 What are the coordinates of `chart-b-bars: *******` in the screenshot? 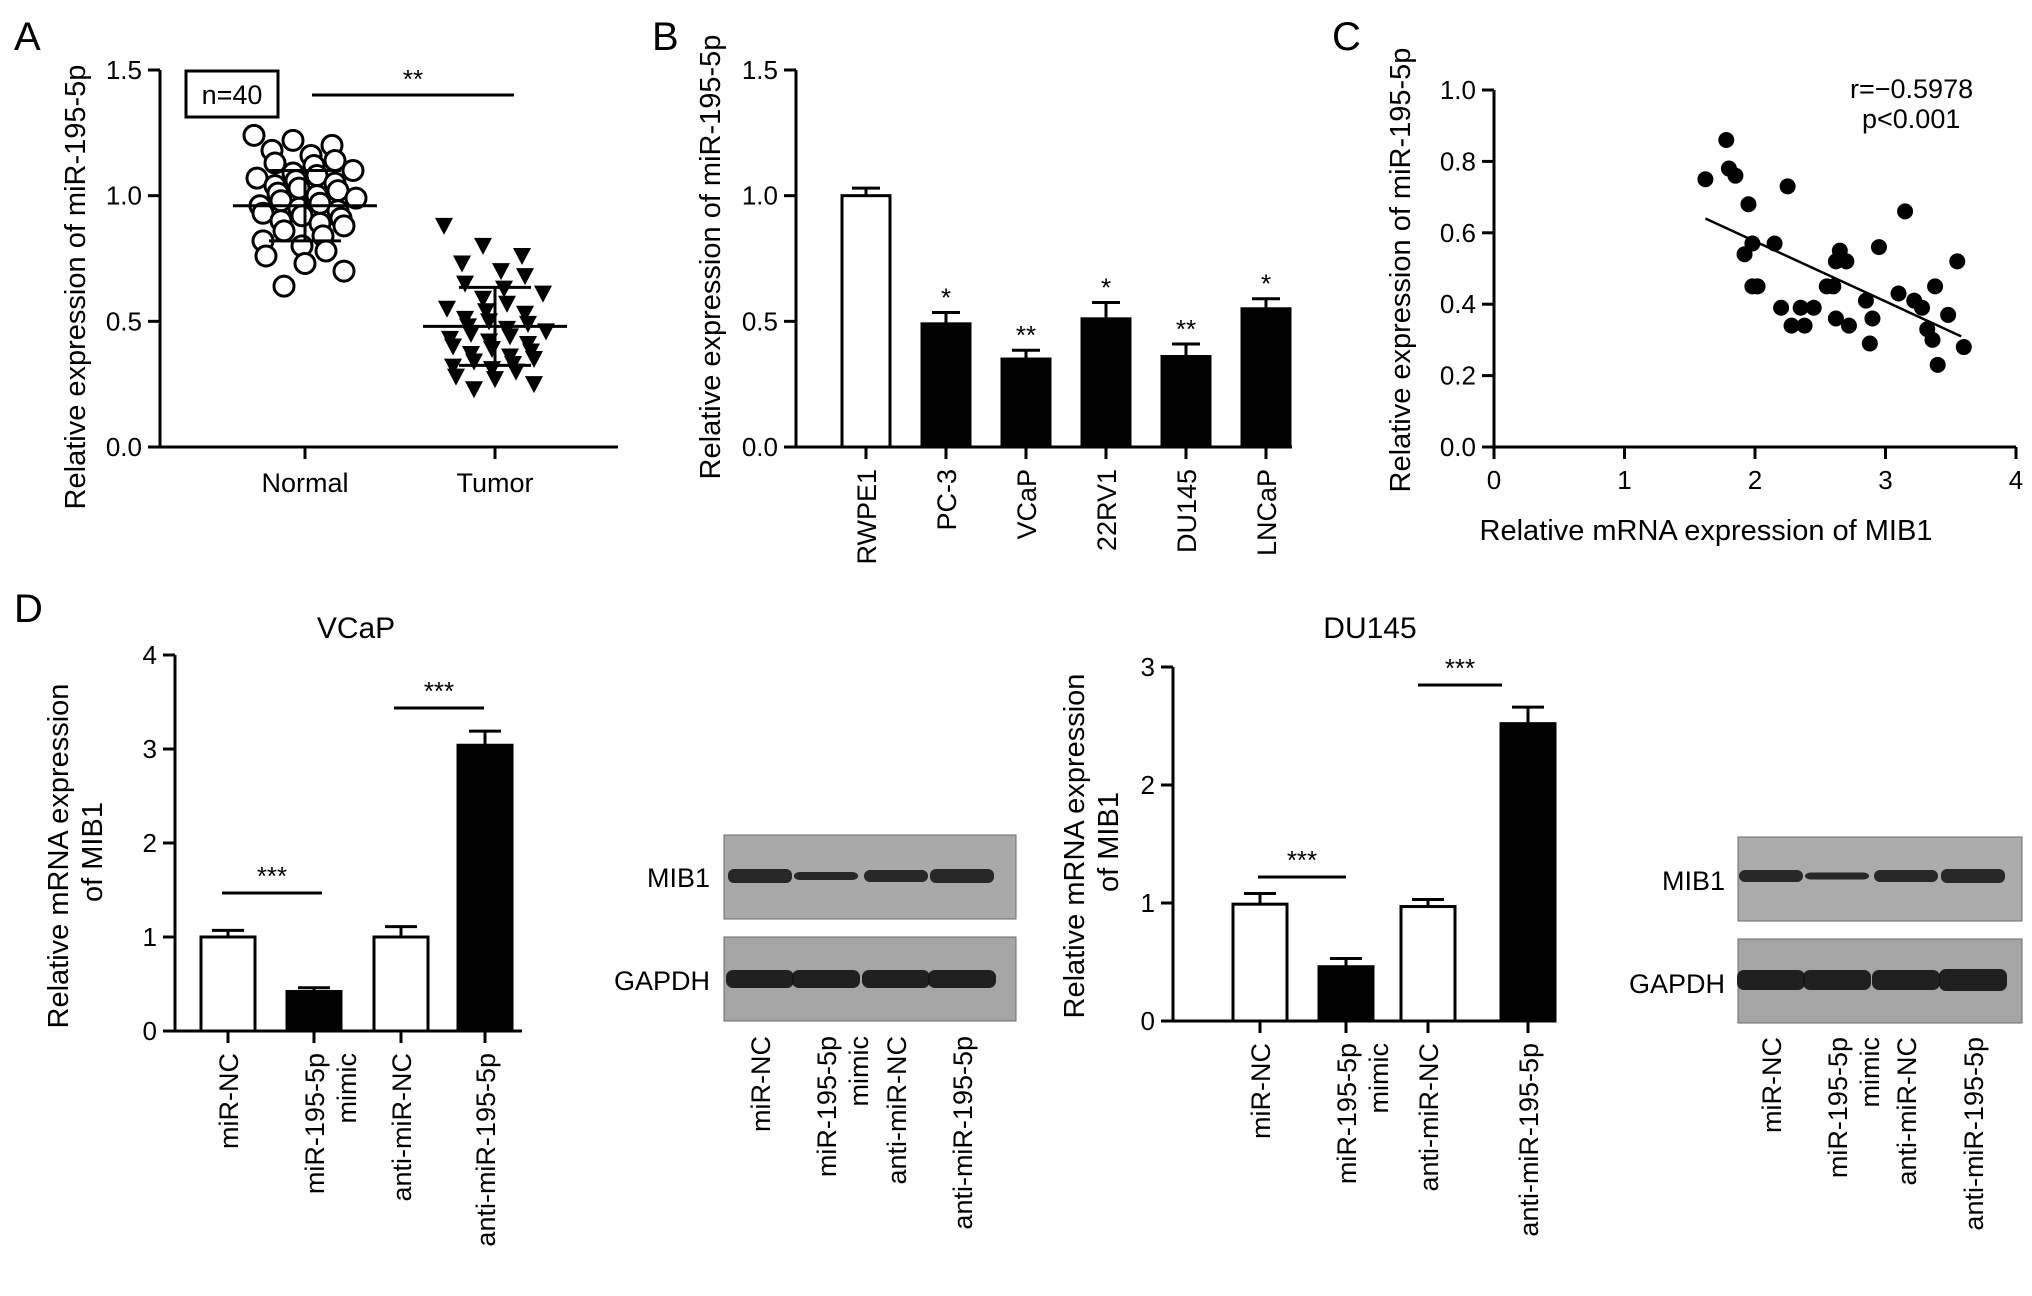 It's located at (1066, 317).